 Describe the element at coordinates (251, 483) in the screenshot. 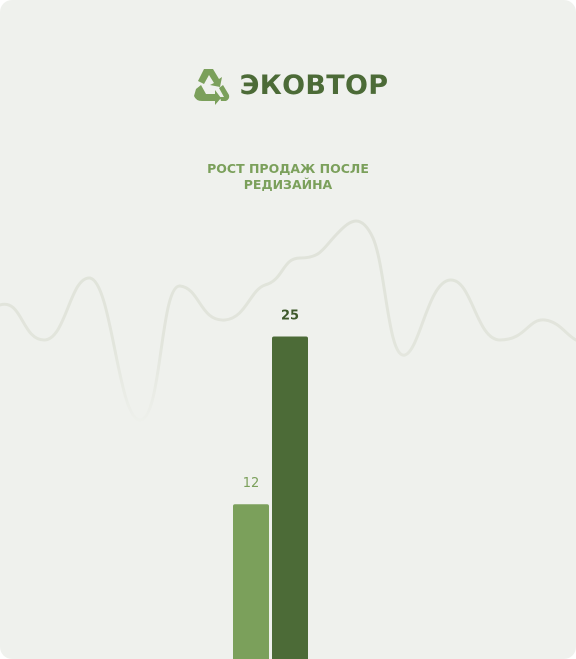

I see `bar-1-value-label: 12` at that location.